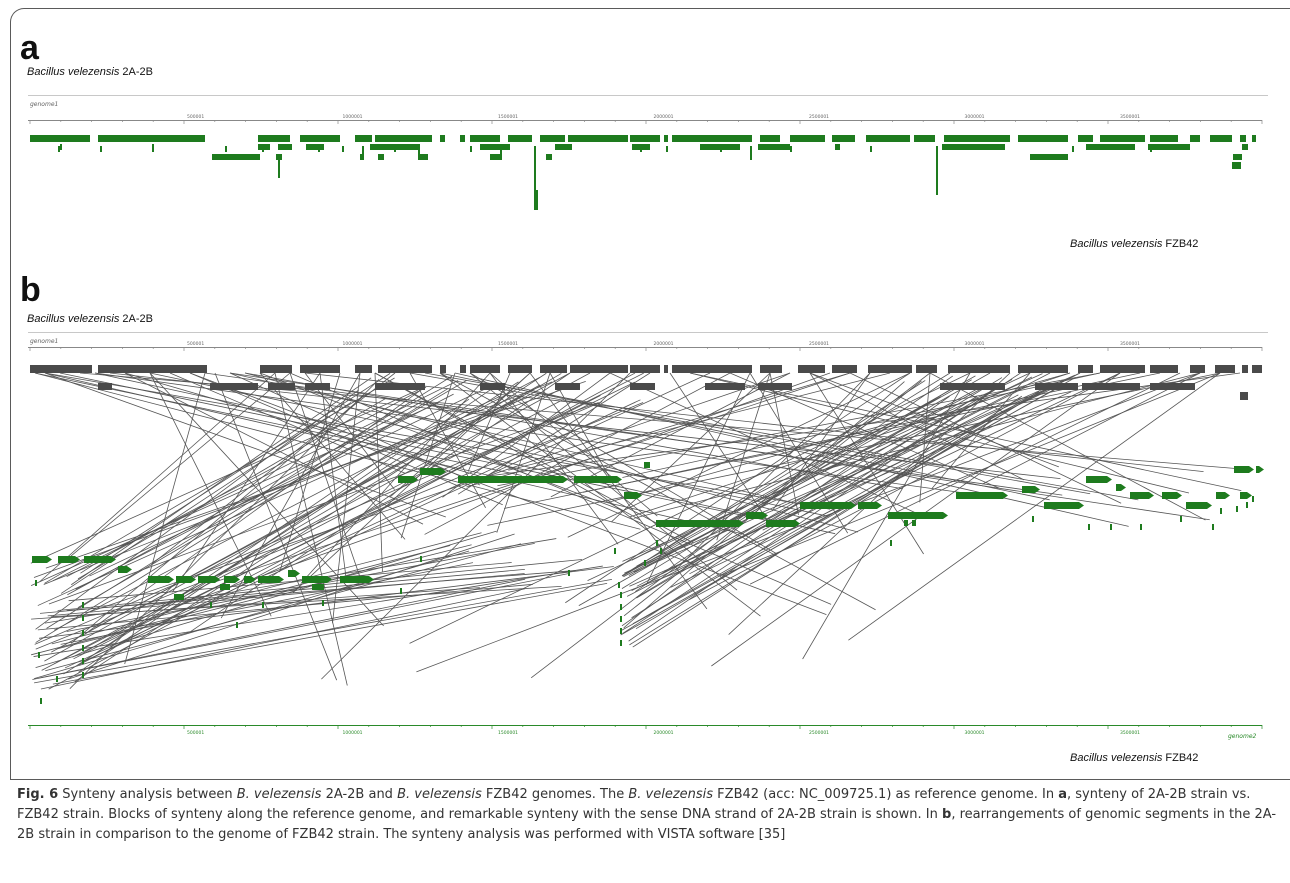 The height and width of the screenshot is (883, 1290). What do you see at coordinates (946, 814) in the screenshot?
I see `caption-panel-ref: b` at bounding box center [946, 814].